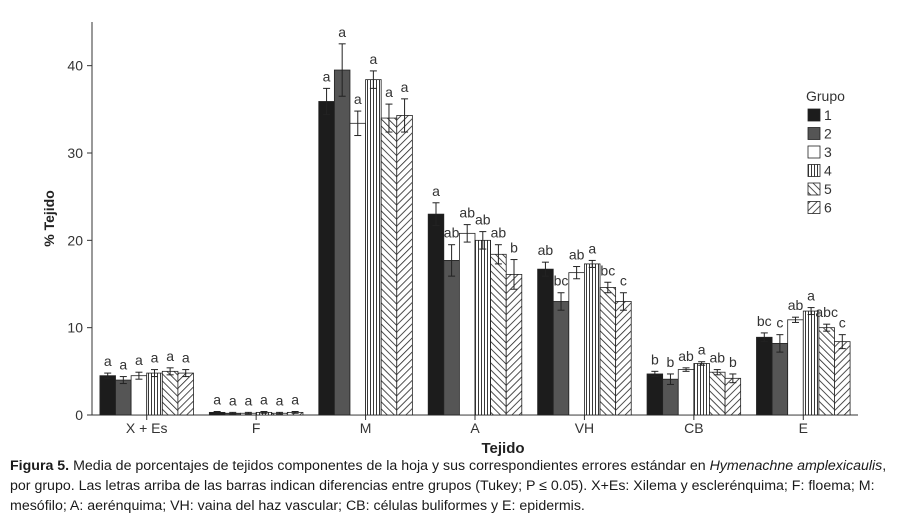 Image resolution: width=900 pixels, height=531 pixels. I want to click on legend-label-3: 3, so click(828, 152).